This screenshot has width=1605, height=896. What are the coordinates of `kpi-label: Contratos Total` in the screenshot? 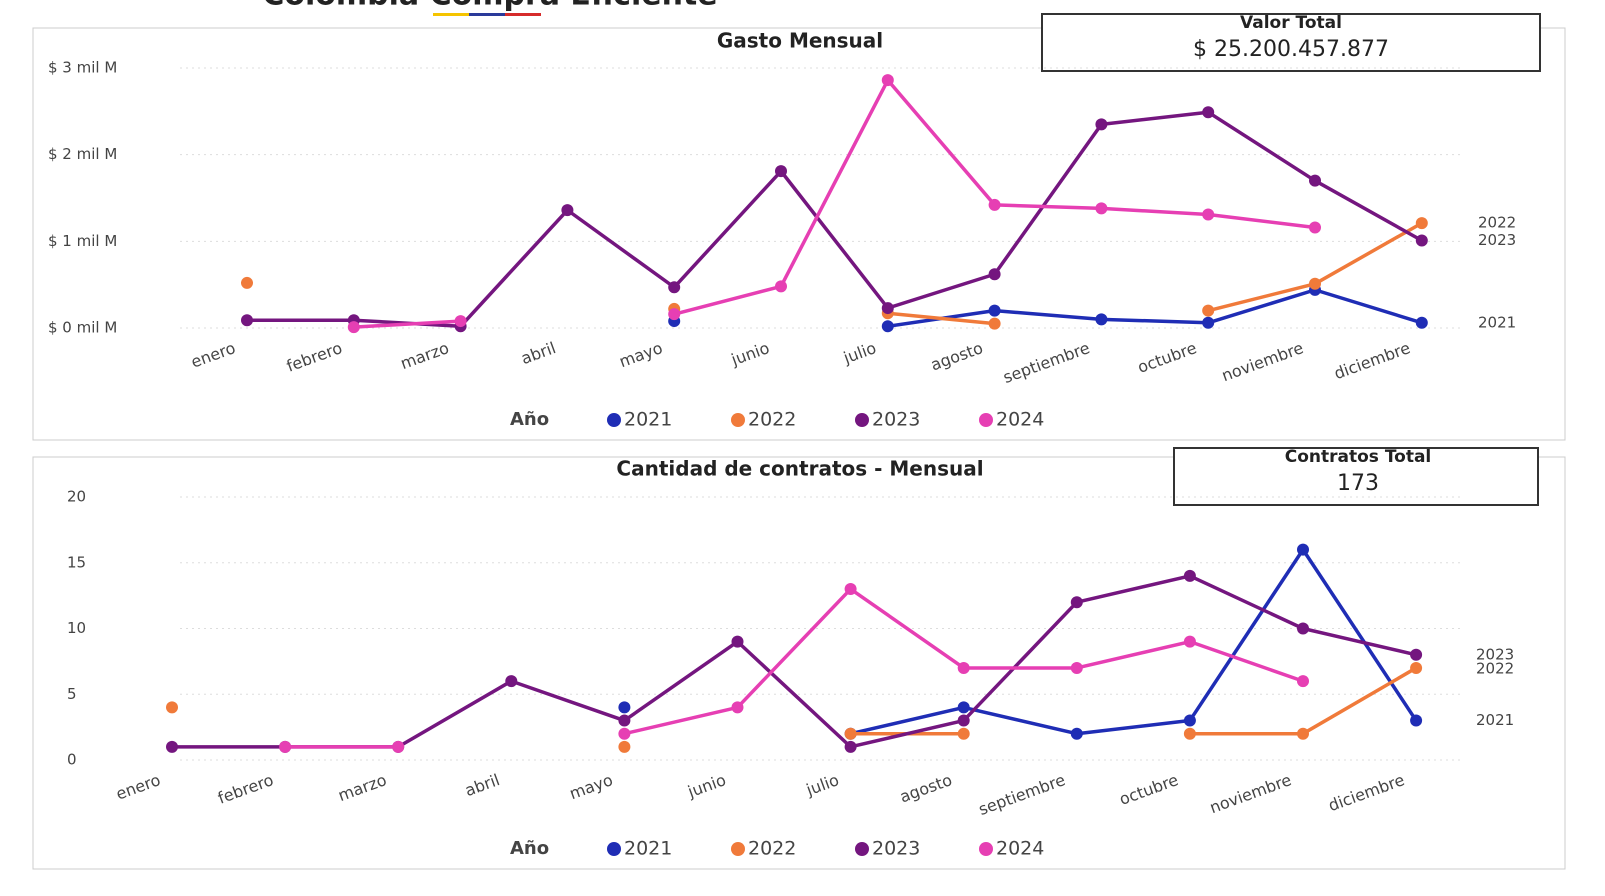 It's located at (1358, 457).